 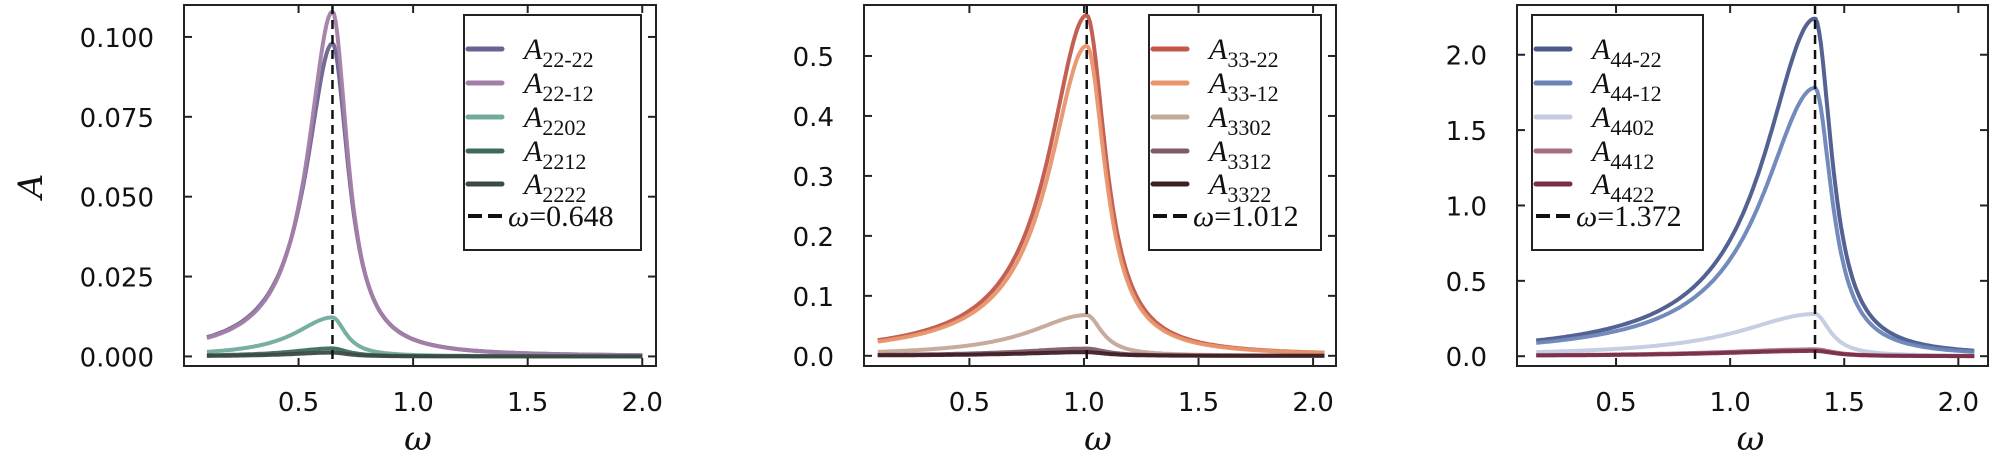 I want to click on series-line-a2202, so click(x=424, y=337).